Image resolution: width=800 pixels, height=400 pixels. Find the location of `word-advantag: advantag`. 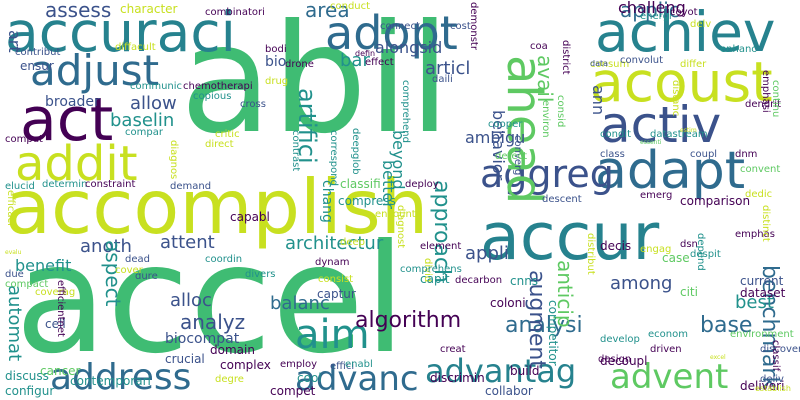

word-advantag: advantag is located at coordinates (501, 371).